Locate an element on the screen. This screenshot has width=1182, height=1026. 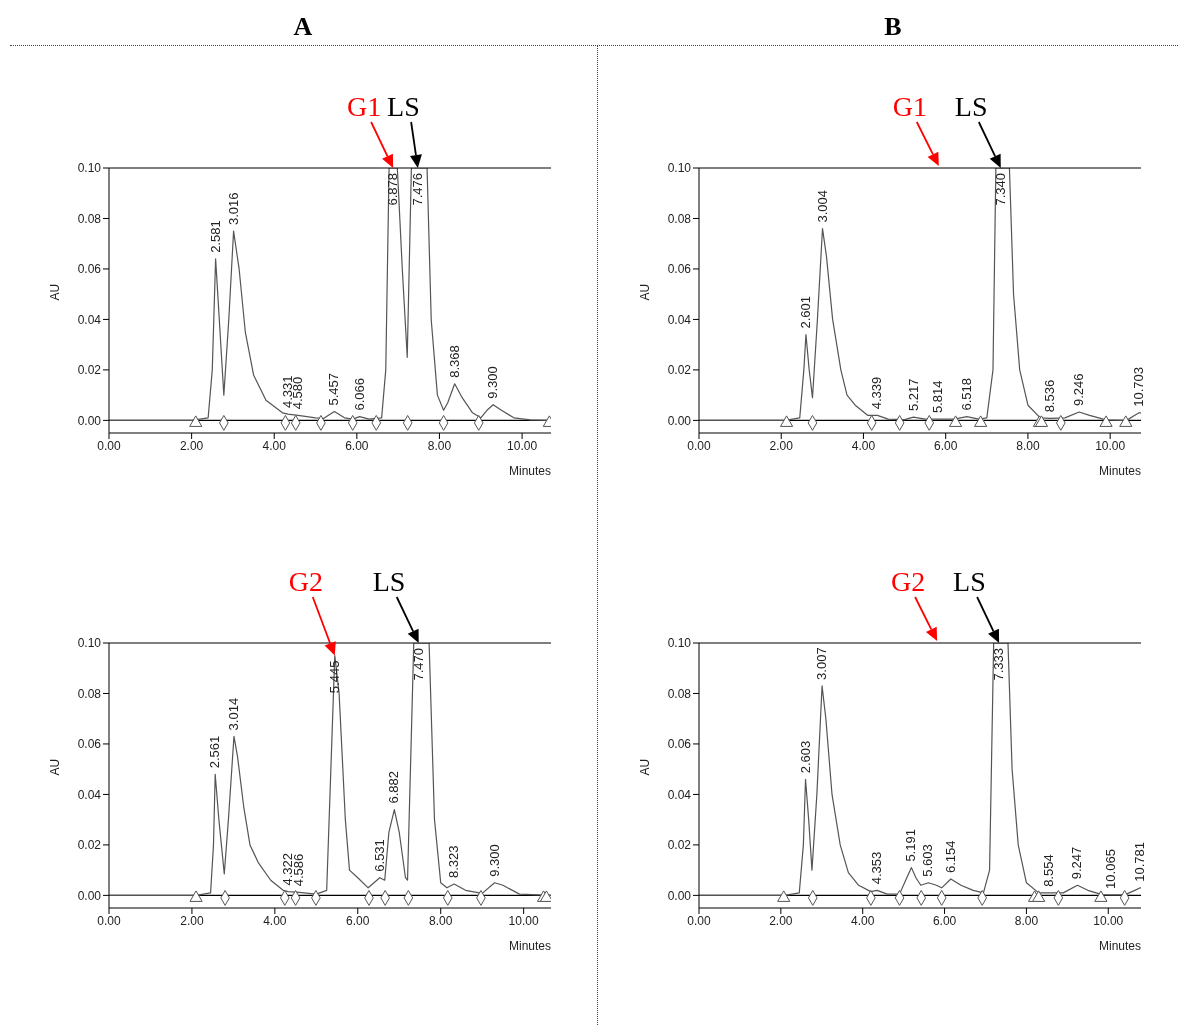
annotation: 2.581 is located at coordinates (215, 236).